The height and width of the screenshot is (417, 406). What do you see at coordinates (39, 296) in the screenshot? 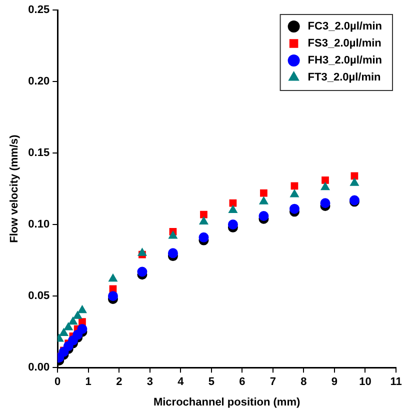
I see `y-tick-label: 0.05` at bounding box center [39, 296].